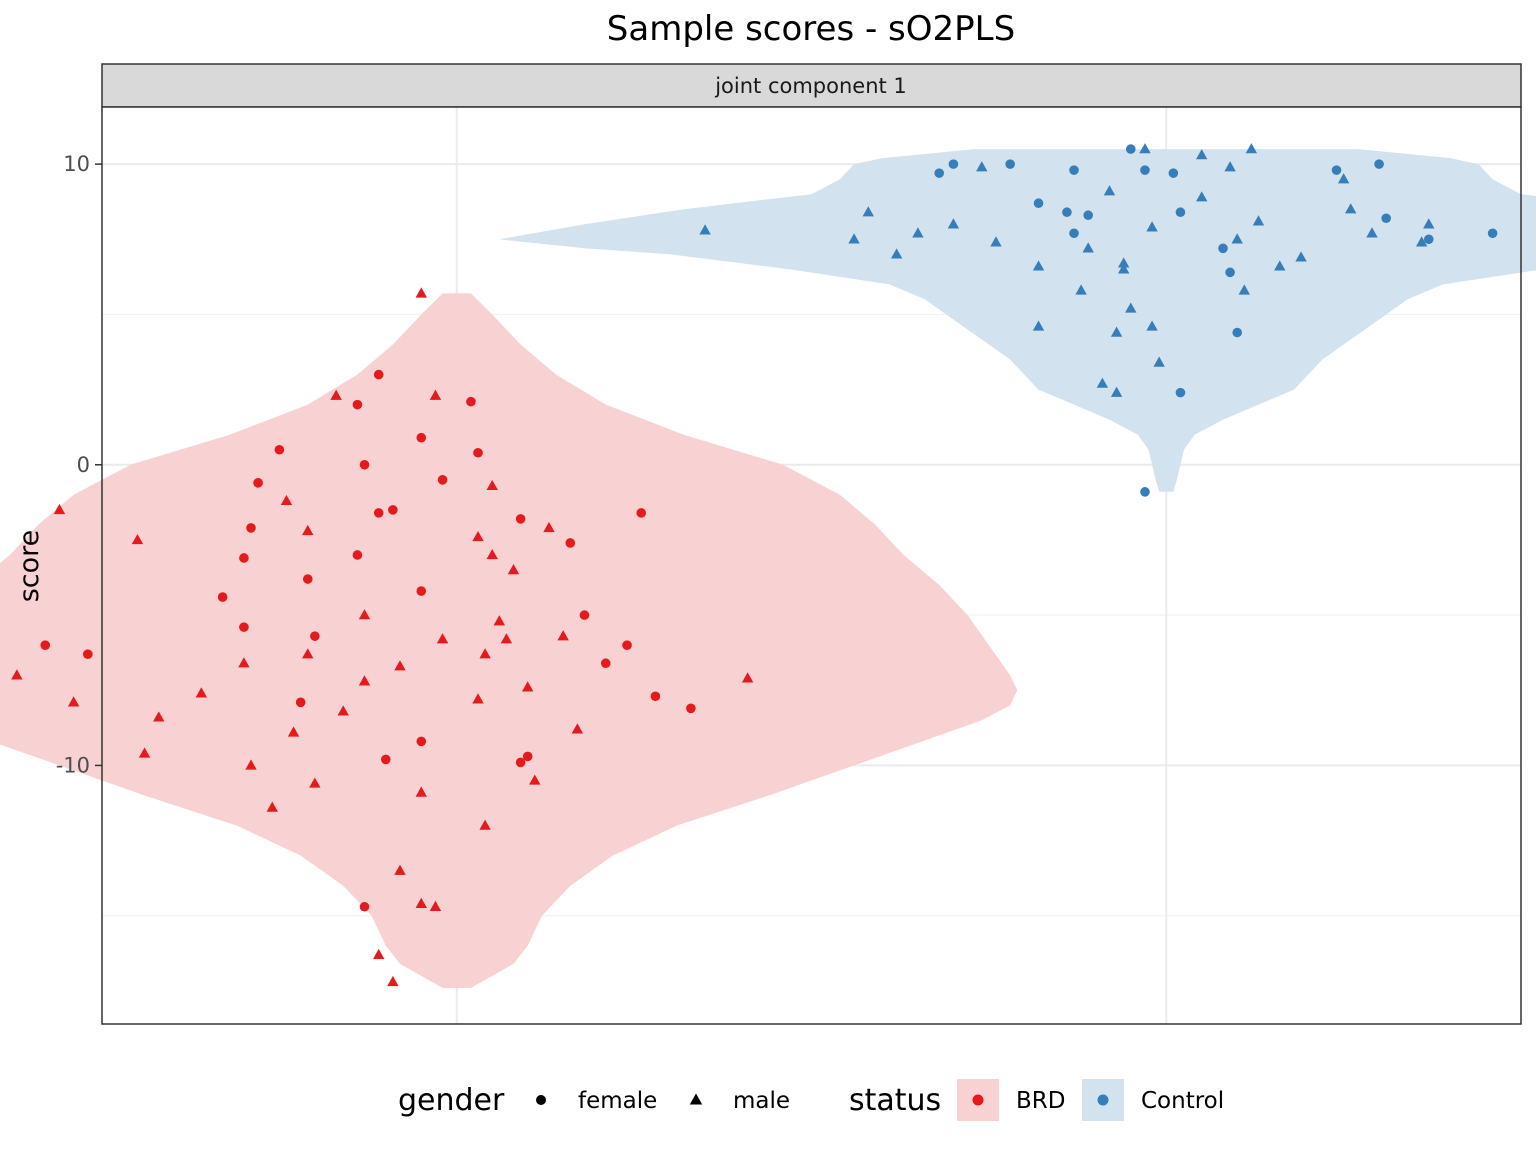  What do you see at coordinates (895, 1100) in the screenshot?
I see `legend-status-title: status` at bounding box center [895, 1100].